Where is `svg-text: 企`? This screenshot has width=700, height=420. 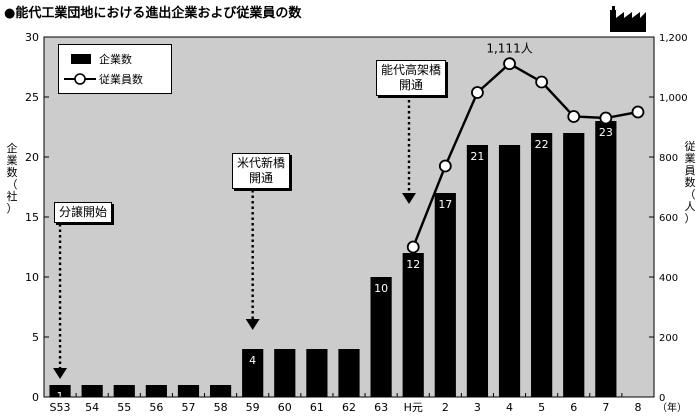
svg-text: 企 is located at coordinates (12, 148).